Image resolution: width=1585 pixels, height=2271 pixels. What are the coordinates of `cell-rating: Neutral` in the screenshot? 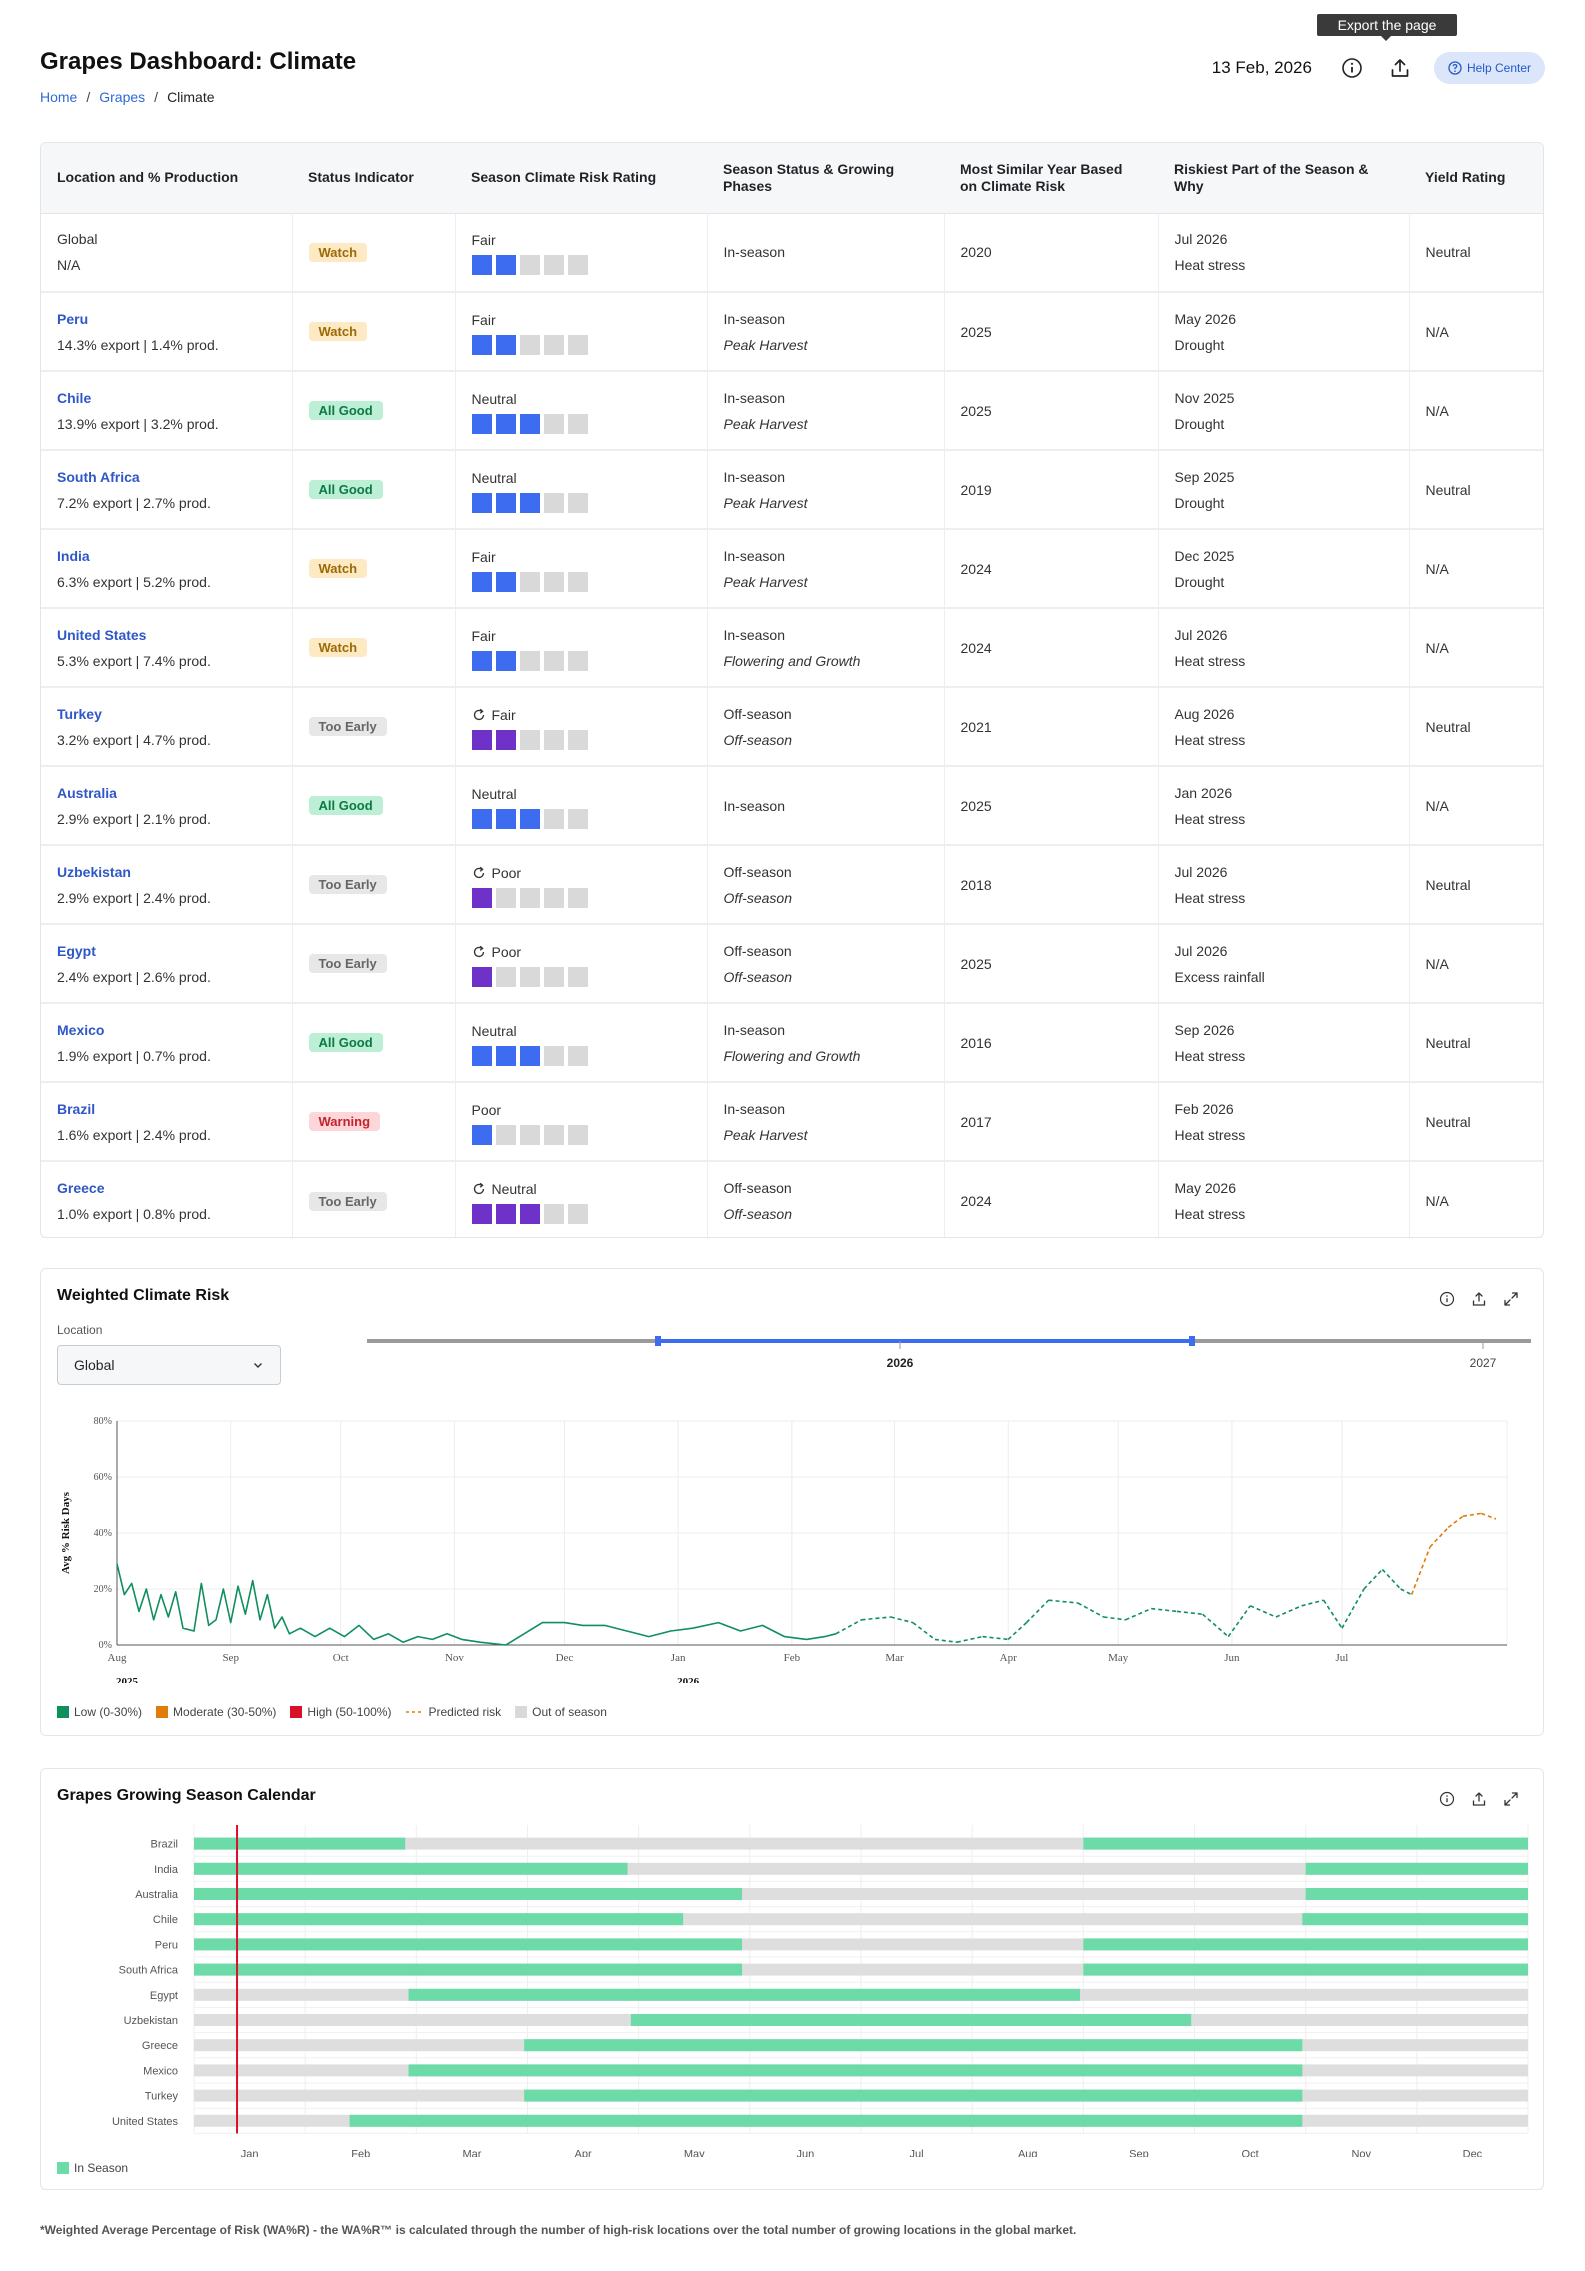 It's located at (581, 806).